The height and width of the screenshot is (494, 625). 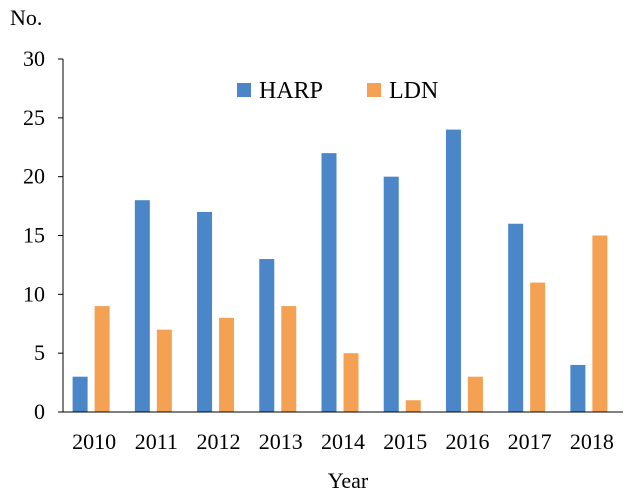 I want to click on x-axis: 2010 2011 2012 2013 2014 2015 2016 2017 2018, so click(x=343, y=441).